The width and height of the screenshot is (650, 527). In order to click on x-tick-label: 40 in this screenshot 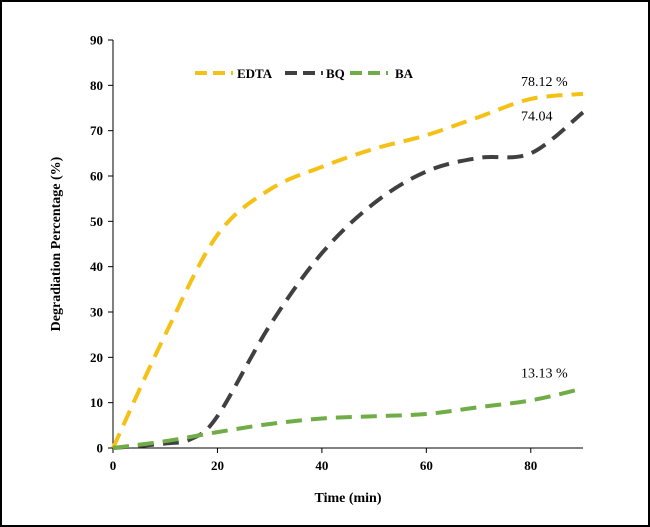, I will do `click(321, 465)`.